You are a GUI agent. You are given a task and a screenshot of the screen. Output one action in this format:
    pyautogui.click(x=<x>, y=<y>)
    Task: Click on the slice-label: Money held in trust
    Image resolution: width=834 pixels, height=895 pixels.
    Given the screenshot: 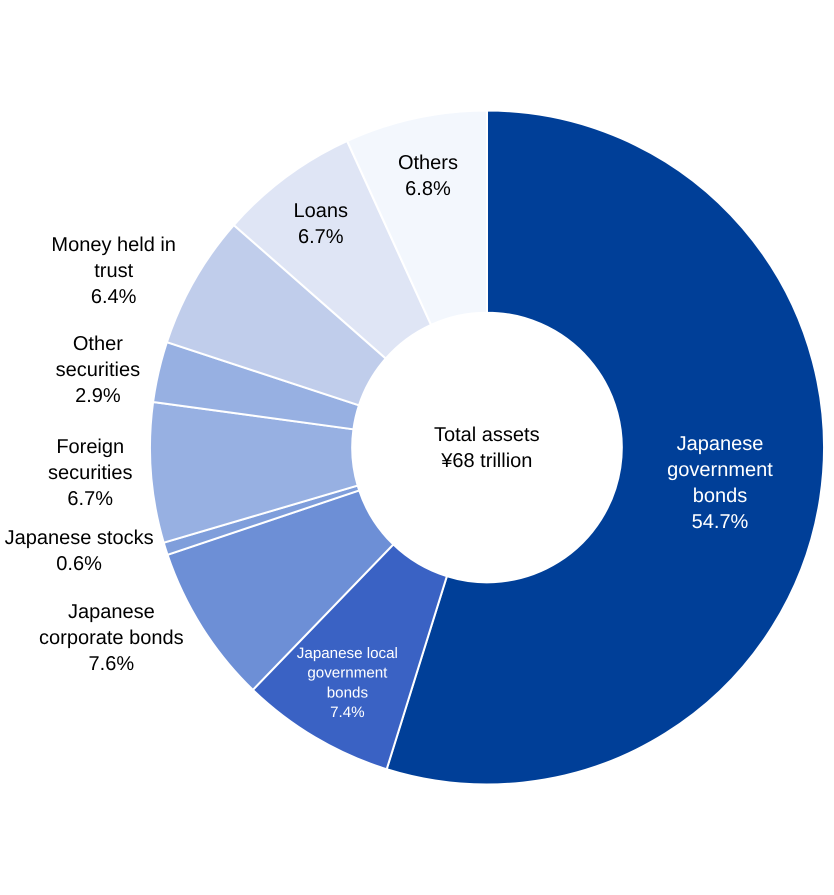 What is the action you would take?
    pyautogui.click(x=113, y=258)
    